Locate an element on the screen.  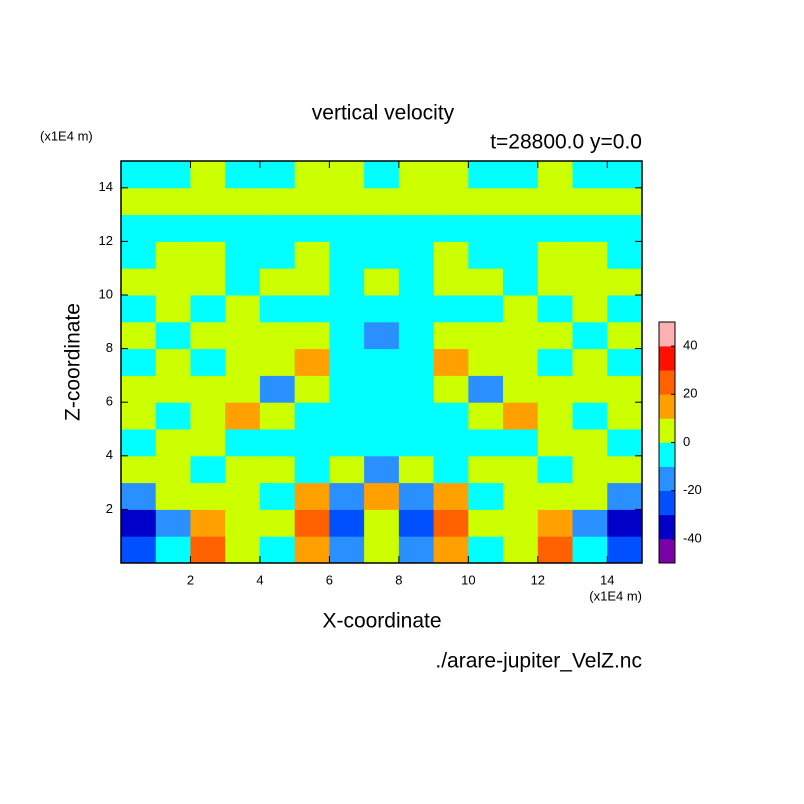
x-tick-label: 10 is located at coordinates (468, 579).